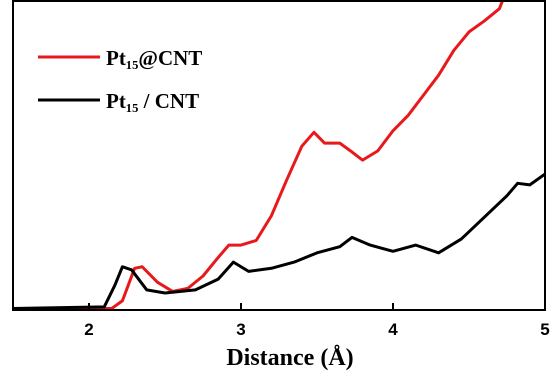 This screenshot has height=374, width=552. I want to click on x-tick-label: 4, so click(393, 329).